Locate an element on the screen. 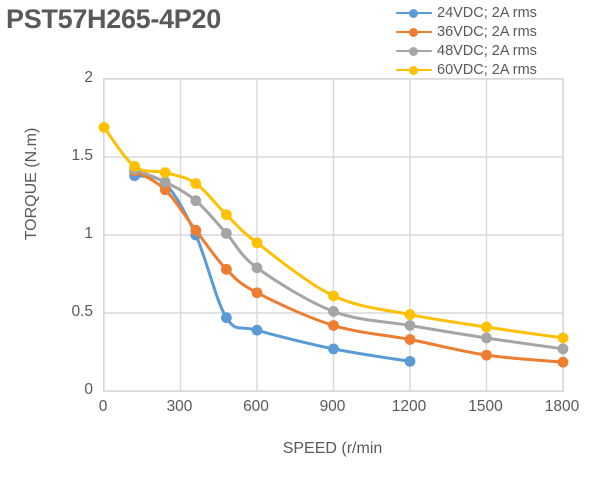  legend-item: 36VDC; 2A rms is located at coordinates (466, 31).